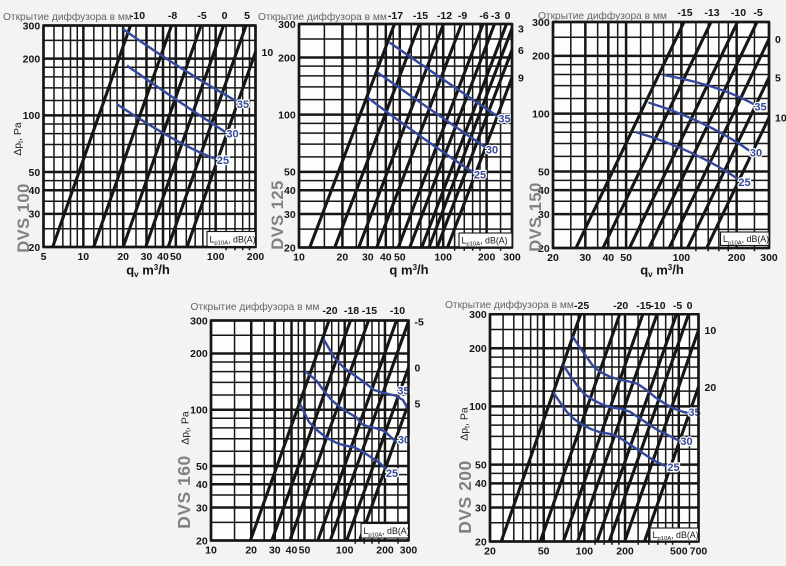 Image resolution: width=786 pixels, height=566 pixels. I want to click on svg-text: -8, so click(172, 16).